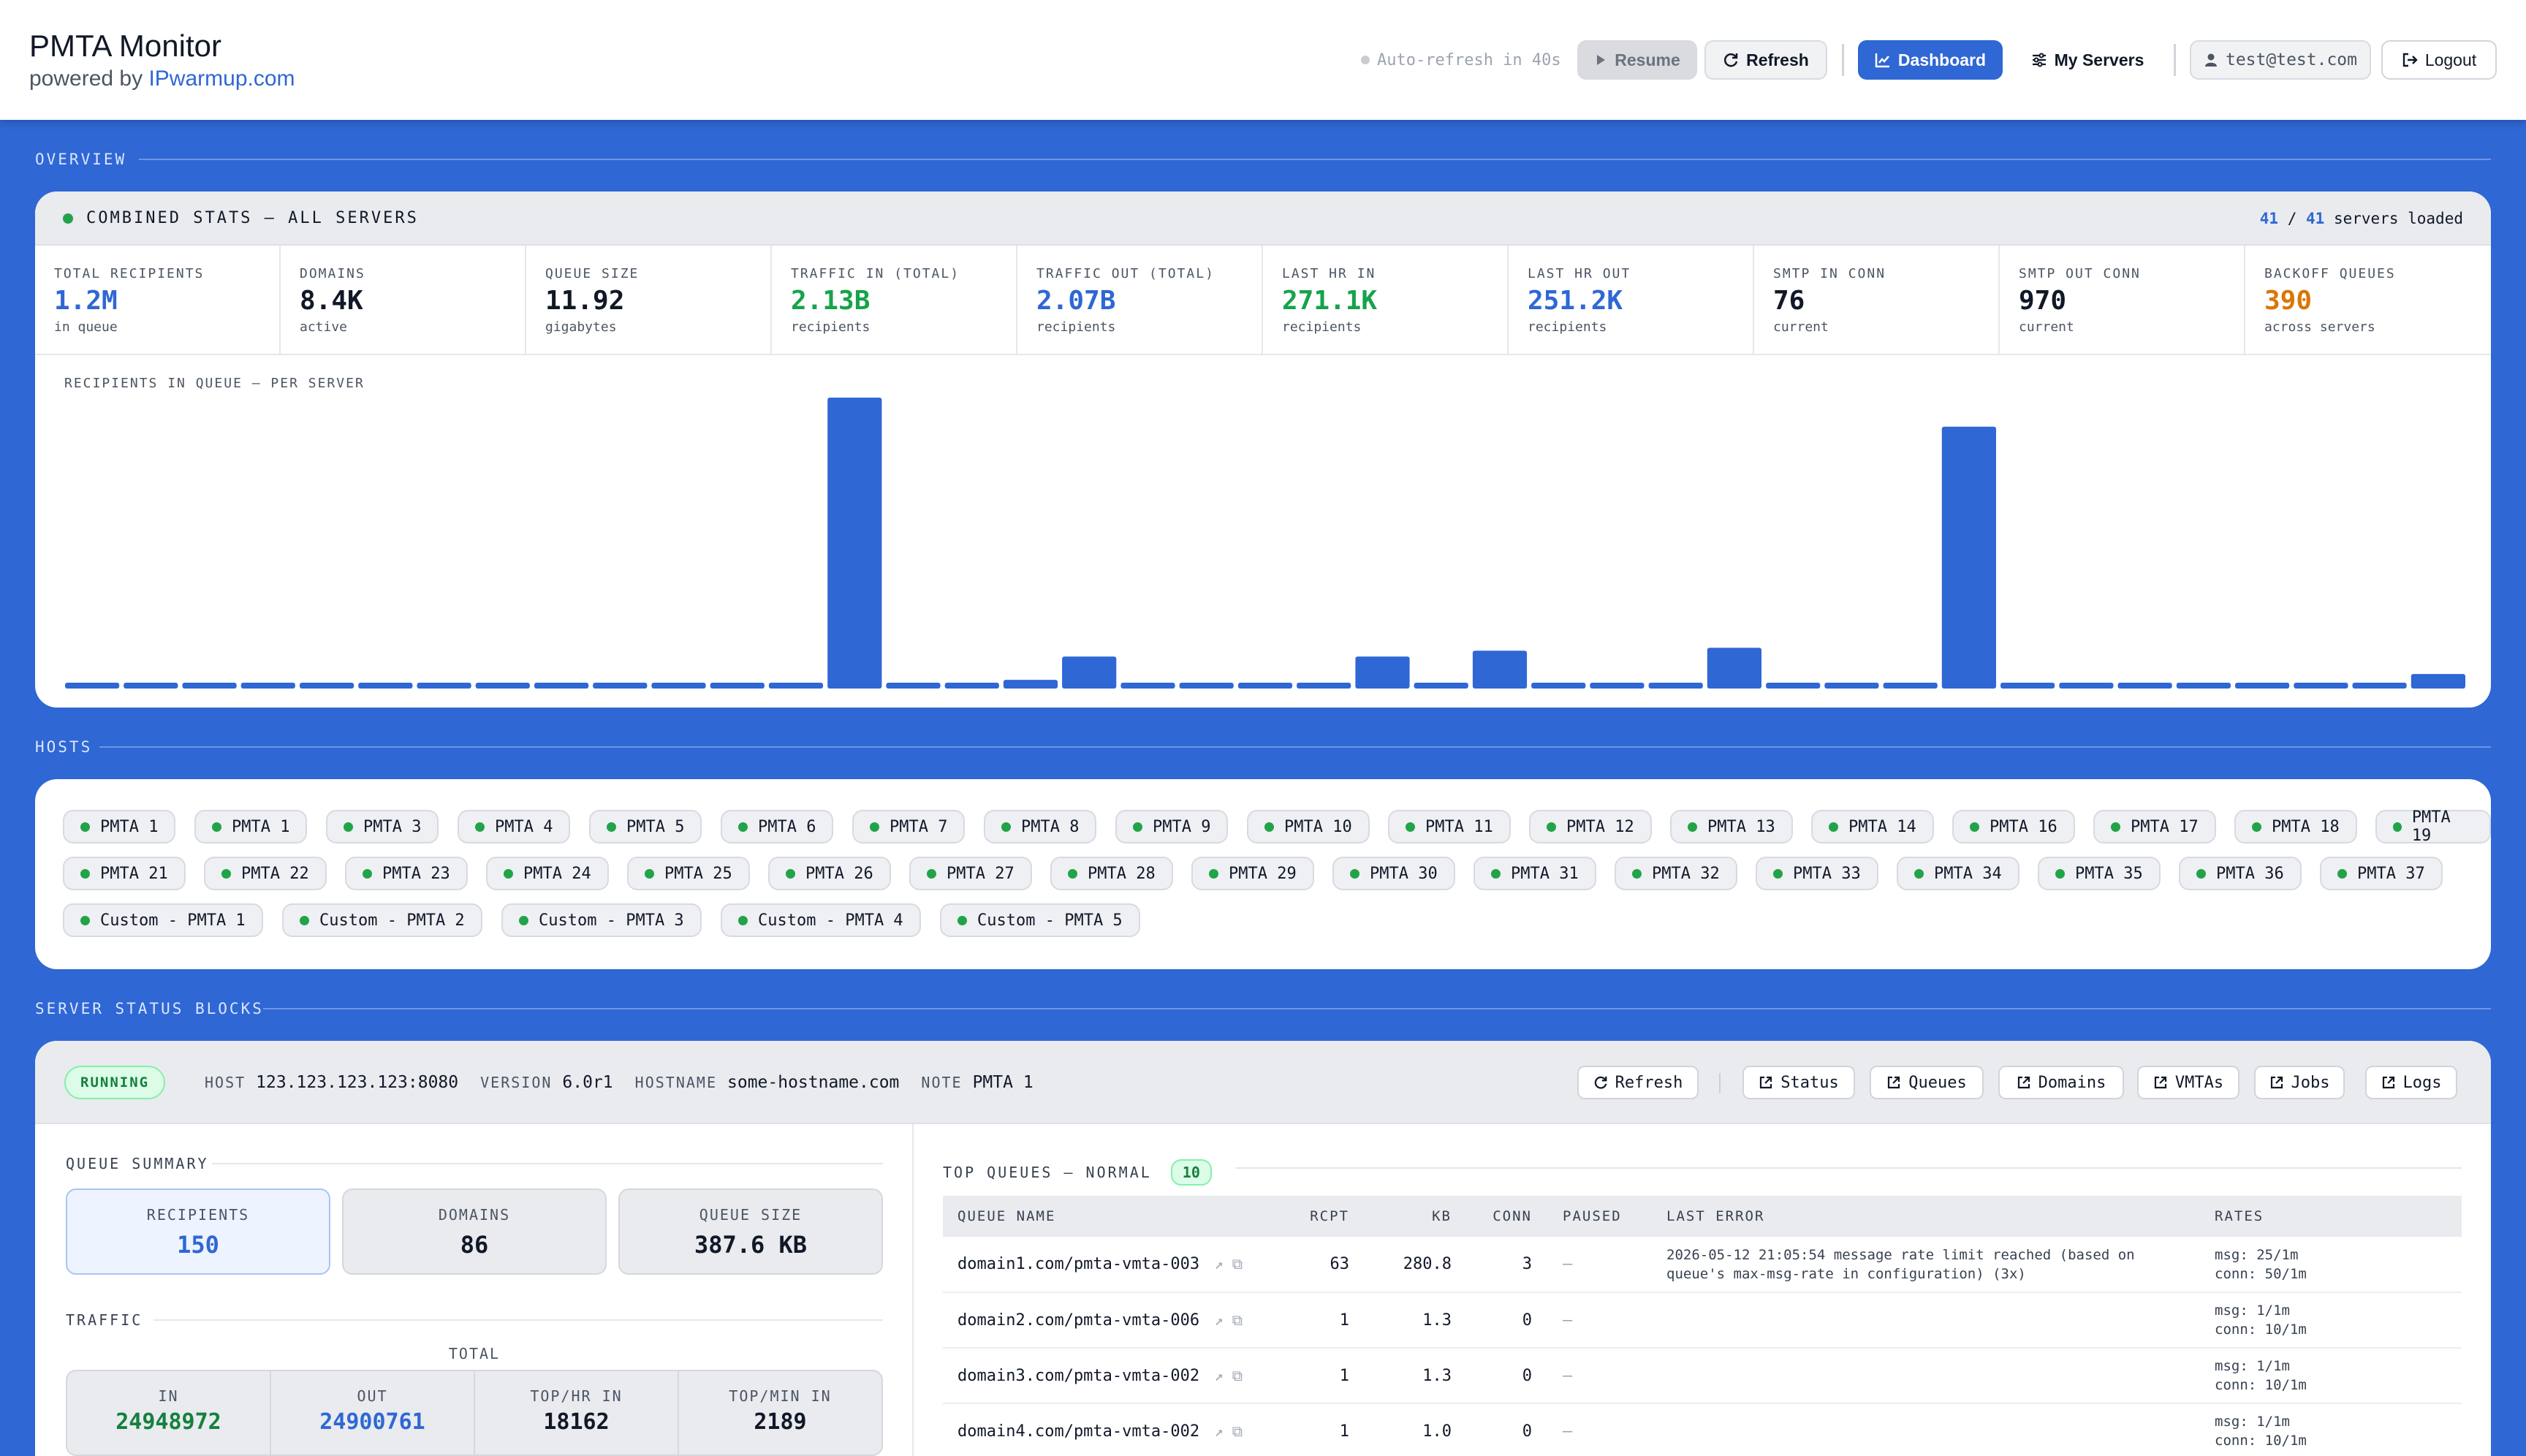 The image size is (2526, 1456). What do you see at coordinates (1449, 826) in the screenshot?
I see `host-pill: PMTA 11` at bounding box center [1449, 826].